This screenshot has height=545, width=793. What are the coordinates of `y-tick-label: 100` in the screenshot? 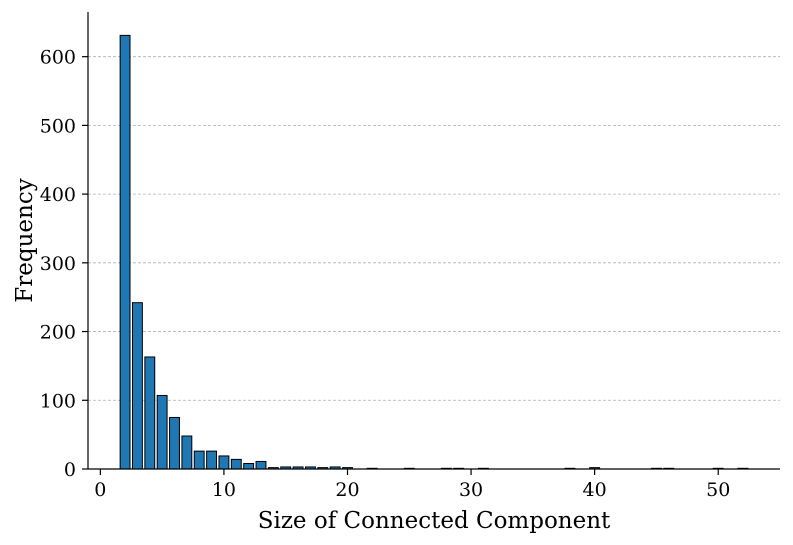 It's located at (58, 401).